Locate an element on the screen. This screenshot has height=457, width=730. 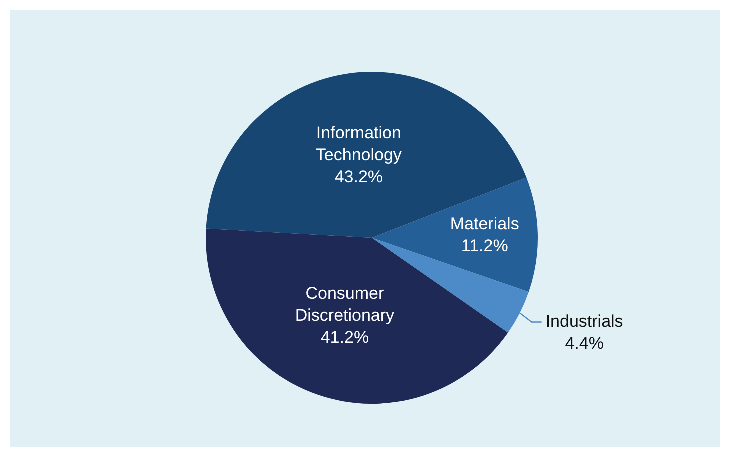
slice-label: Consumer Discretionary is located at coordinates (345, 305).